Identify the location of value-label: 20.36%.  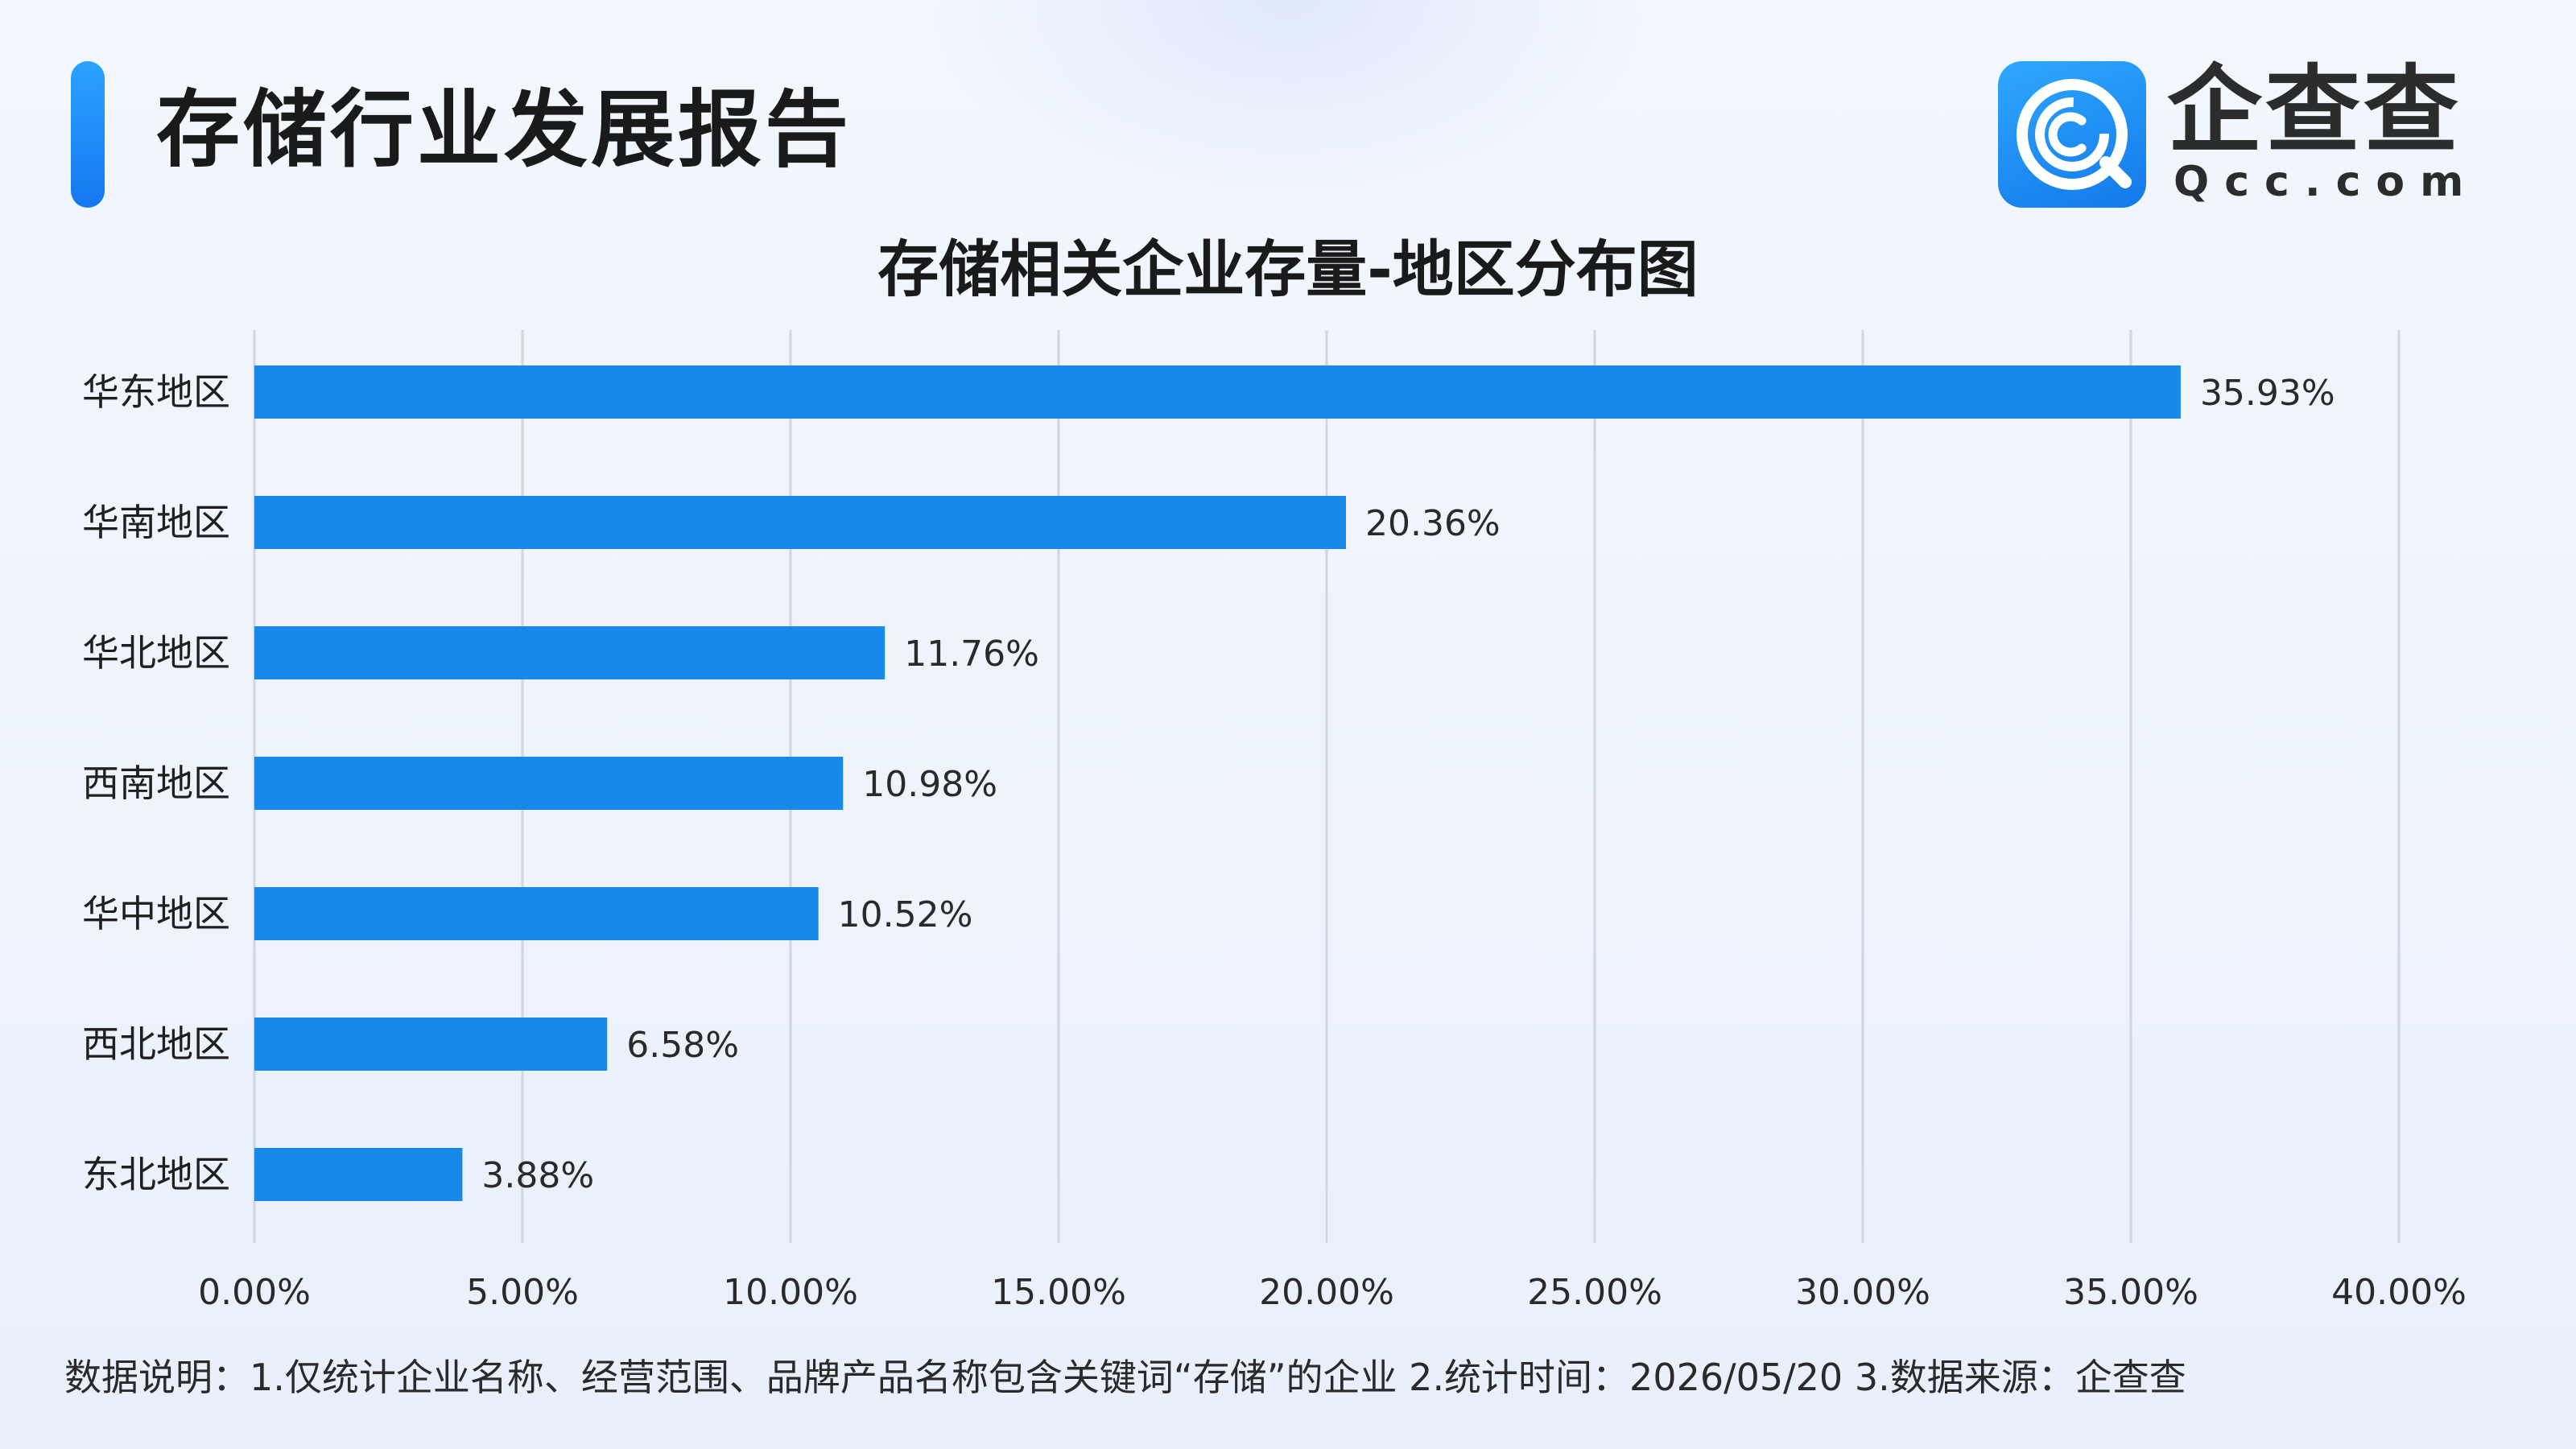
(1433, 523).